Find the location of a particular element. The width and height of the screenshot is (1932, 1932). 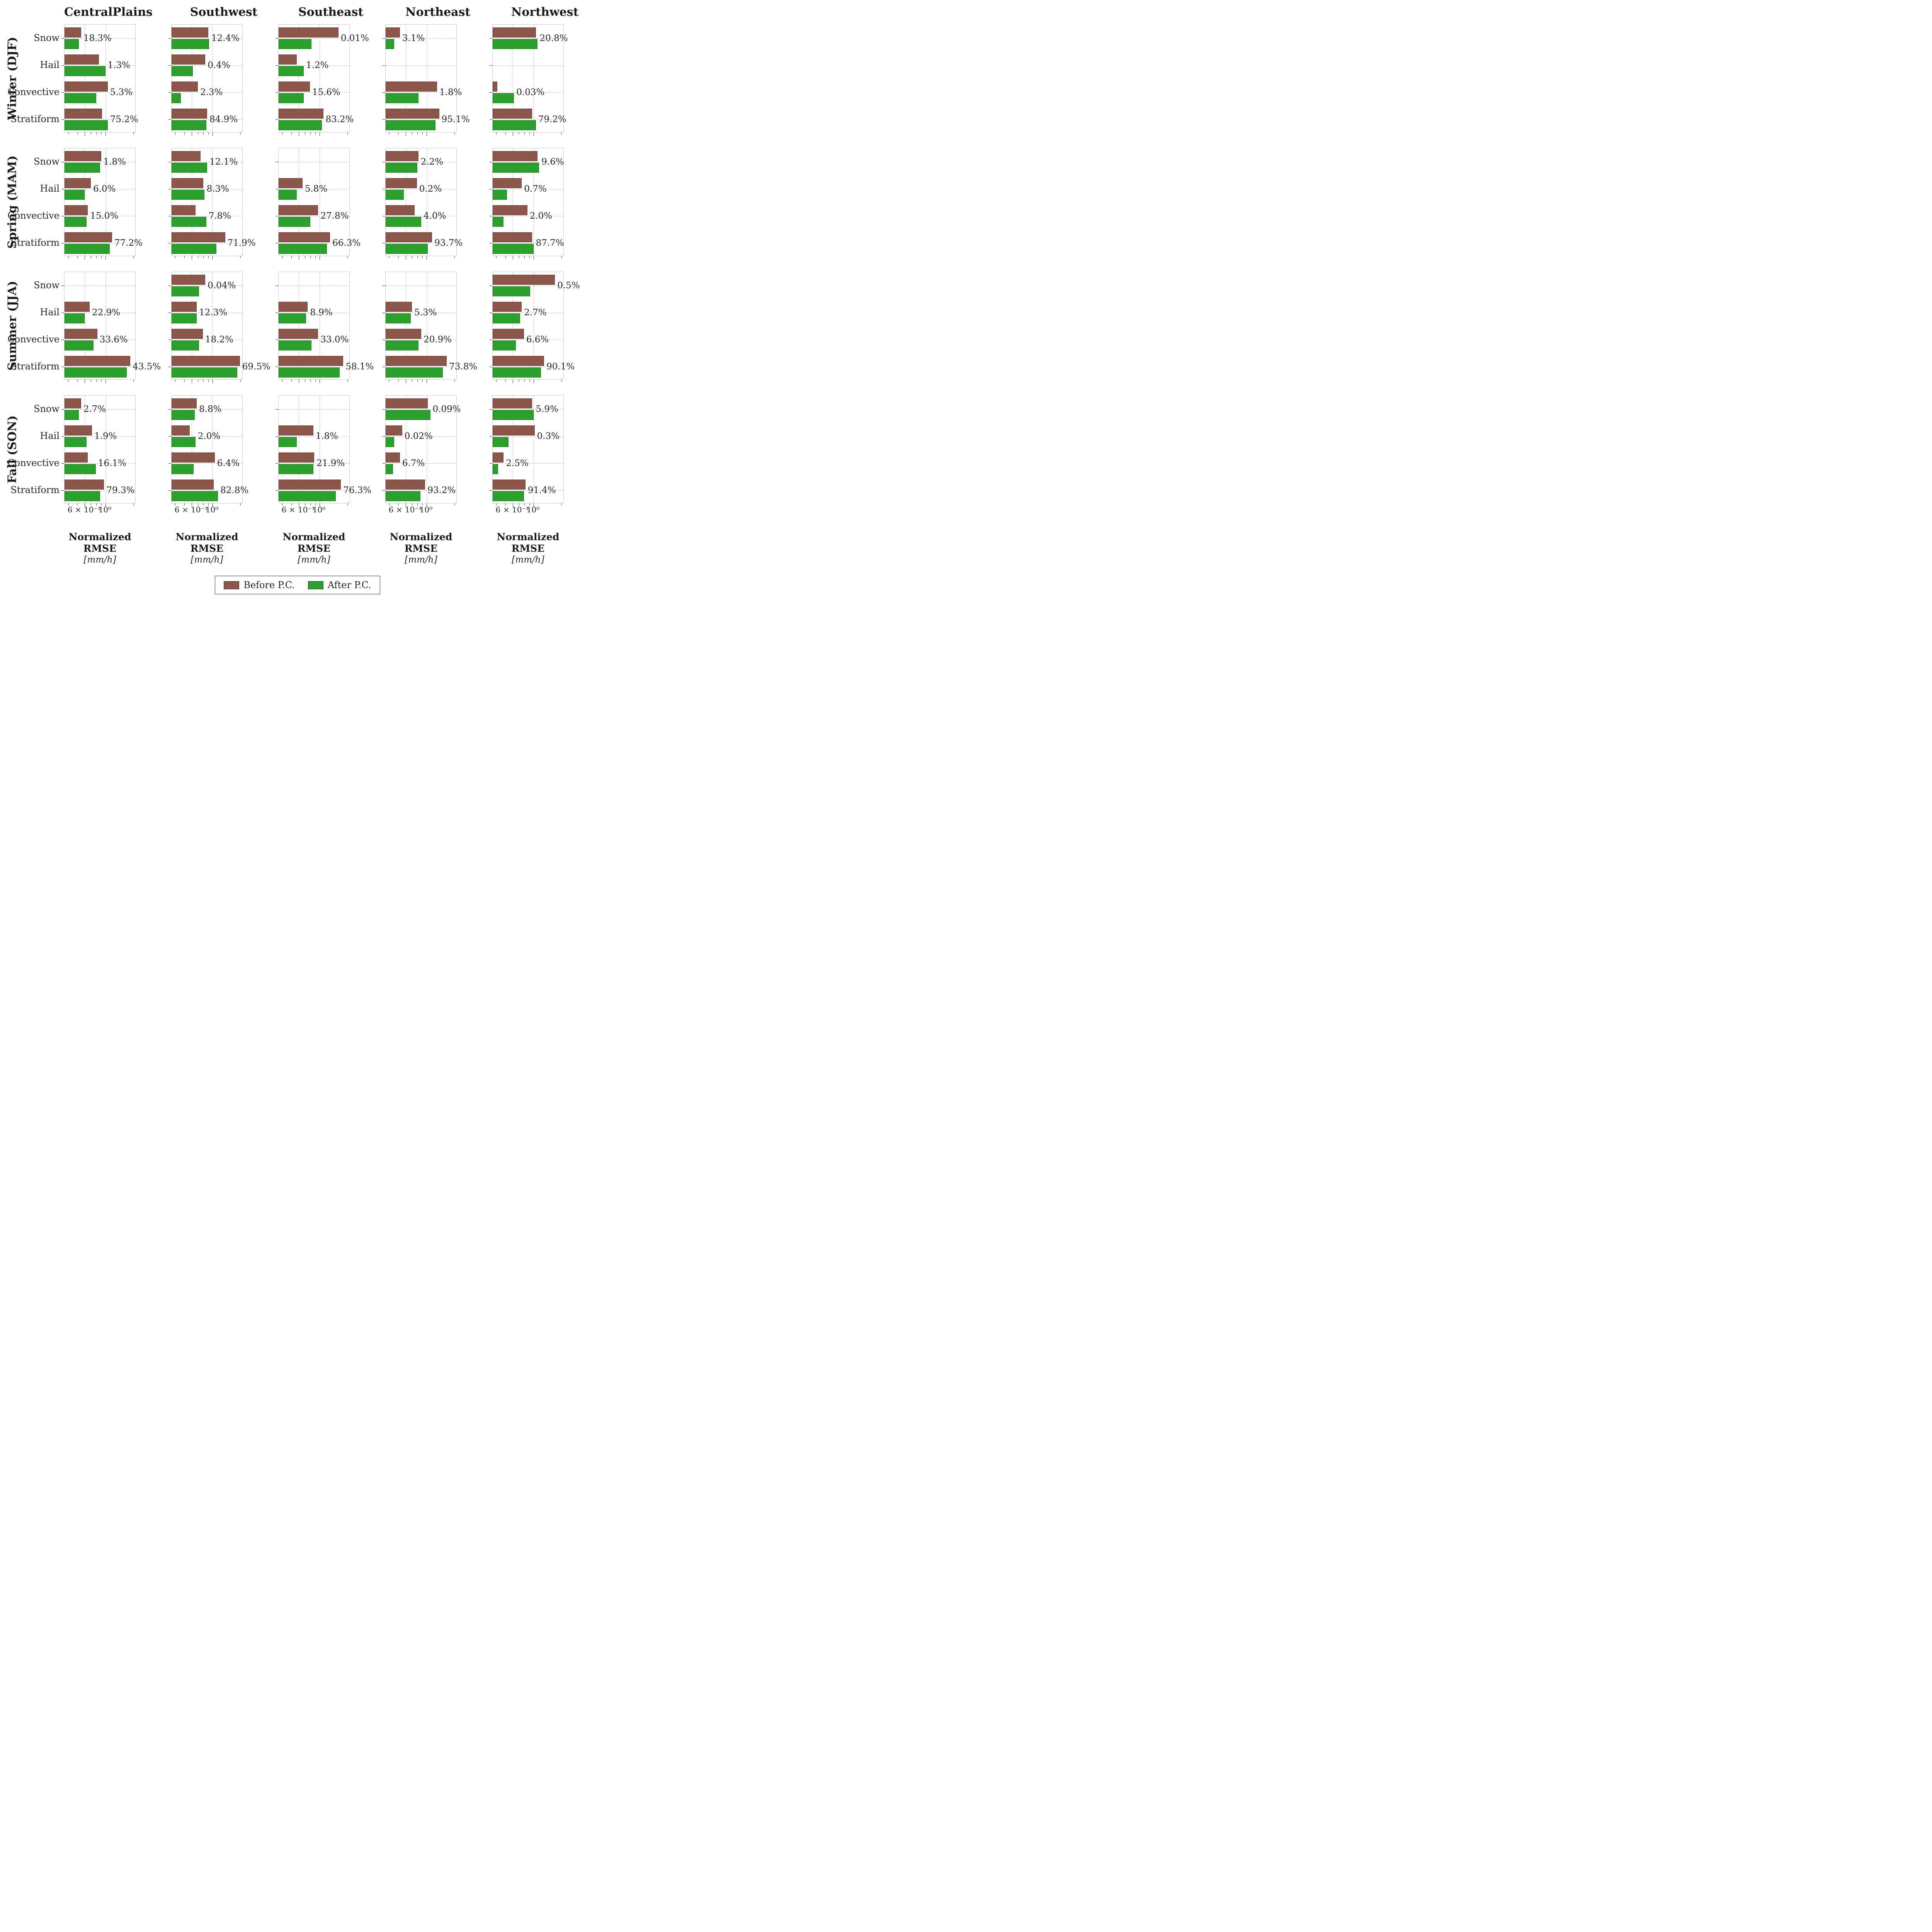

pct-label: 1.8% is located at coordinates (326, 436).